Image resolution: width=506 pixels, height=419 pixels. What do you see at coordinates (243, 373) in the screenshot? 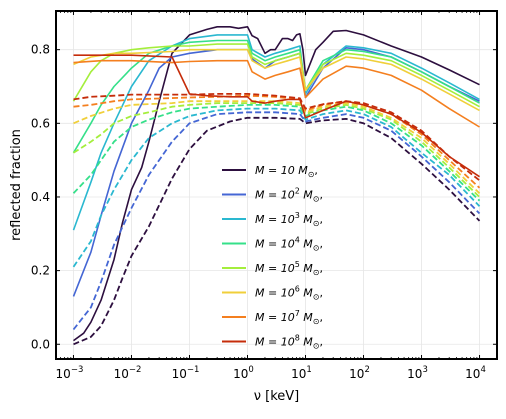
I see `x-tick-label: 10⁰` at bounding box center [243, 373].